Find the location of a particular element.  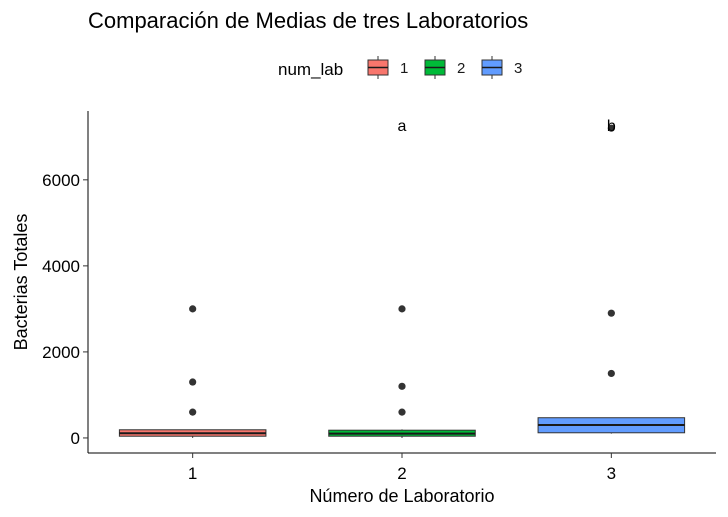

legend-item-2: 2 is located at coordinates (444, 67).